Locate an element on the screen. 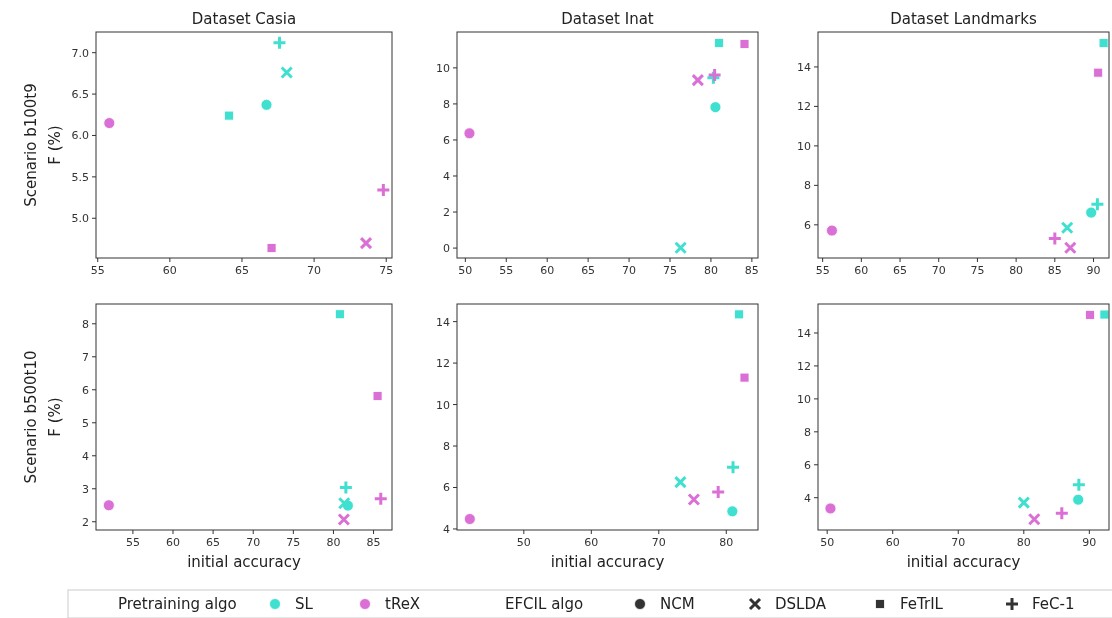  x-axis-title: initial accuracy is located at coordinates (244, 562).